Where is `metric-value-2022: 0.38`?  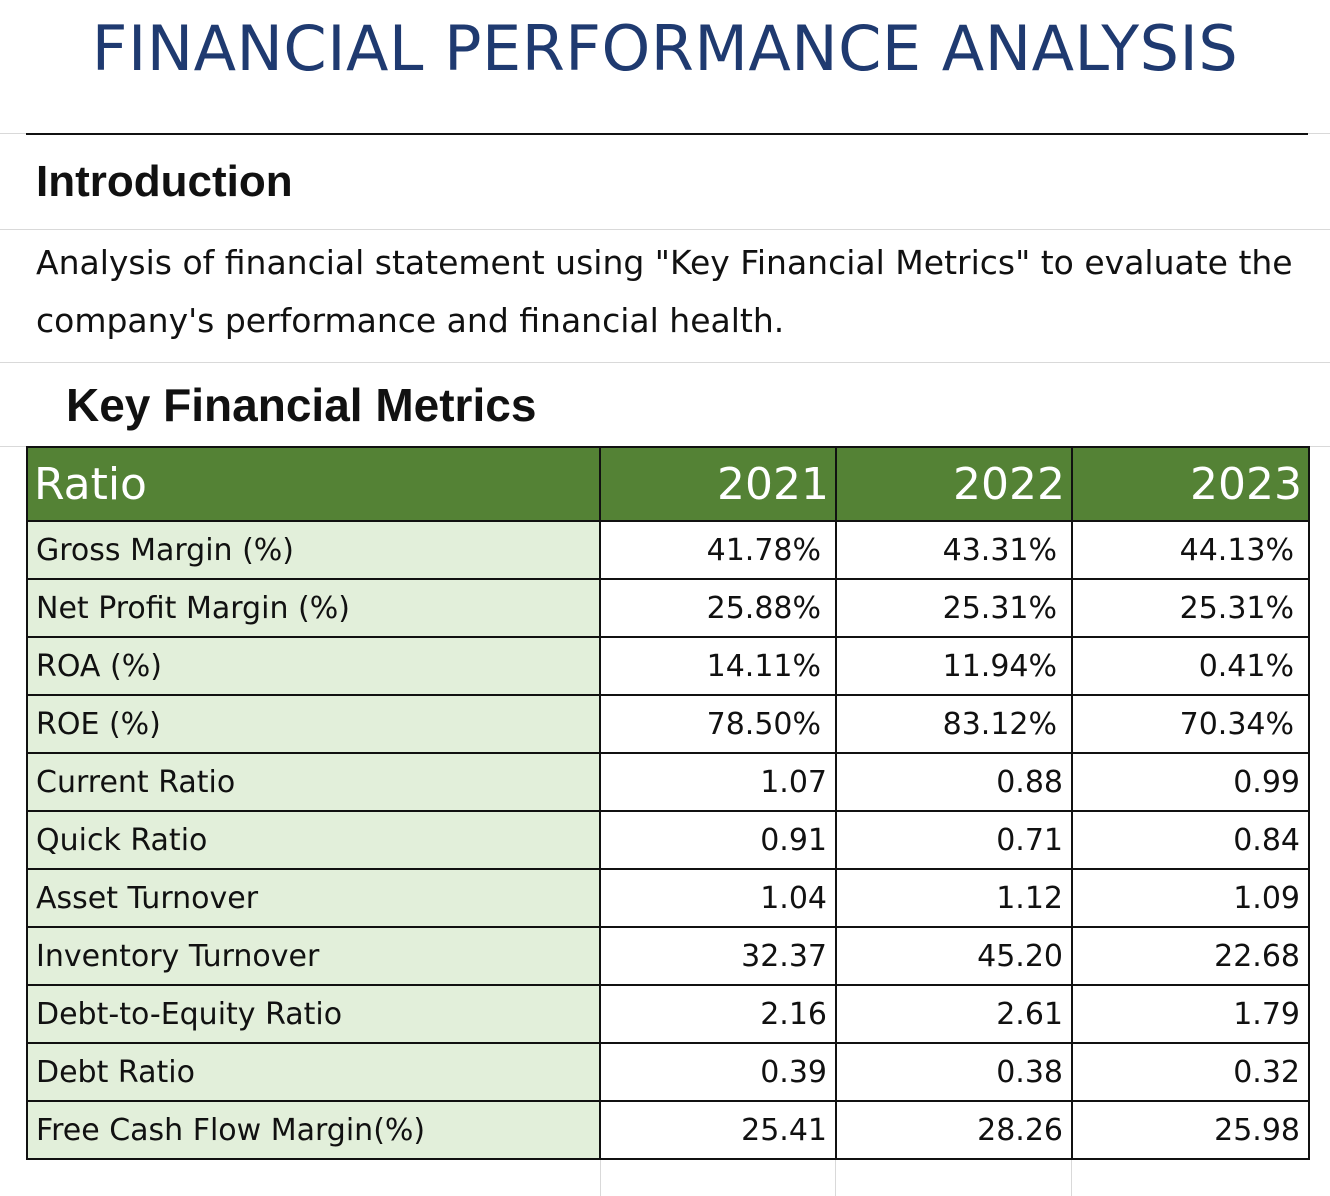 metric-value-2022: 0.38 is located at coordinates (954, 1072).